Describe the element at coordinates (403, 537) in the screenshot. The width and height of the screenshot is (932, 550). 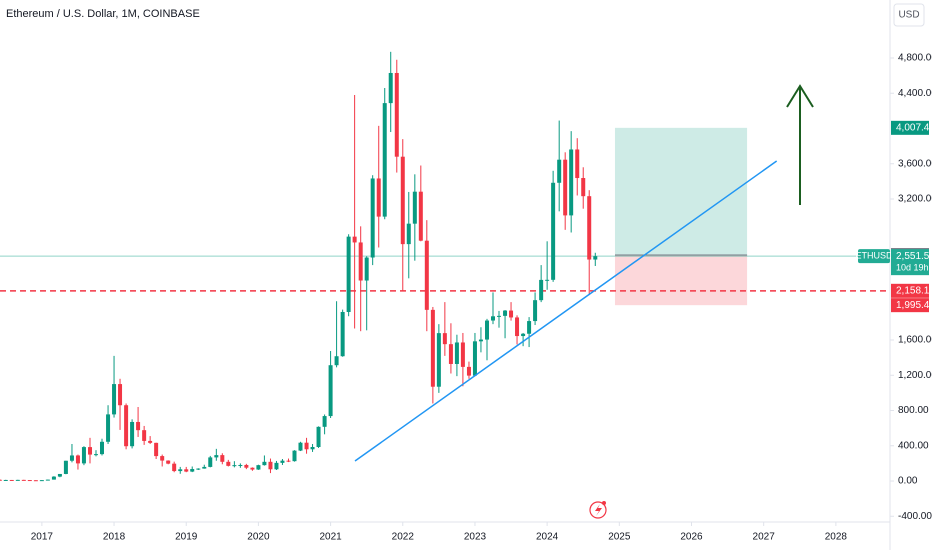
I see `x-tick-label: 2022` at that location.